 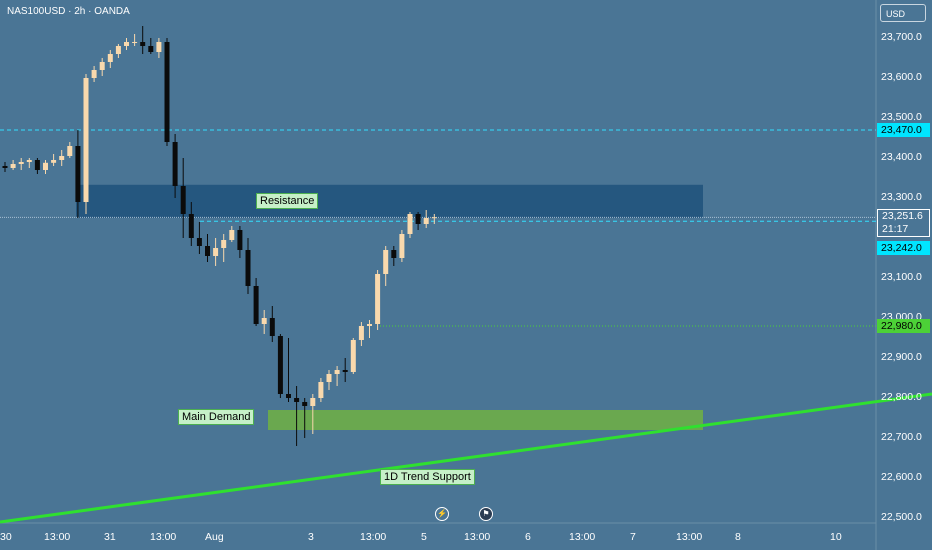 What do you see at coordinates (738, 537) in the screenshot?
I see `time-tick: 8` at bounding box center [738, 537].